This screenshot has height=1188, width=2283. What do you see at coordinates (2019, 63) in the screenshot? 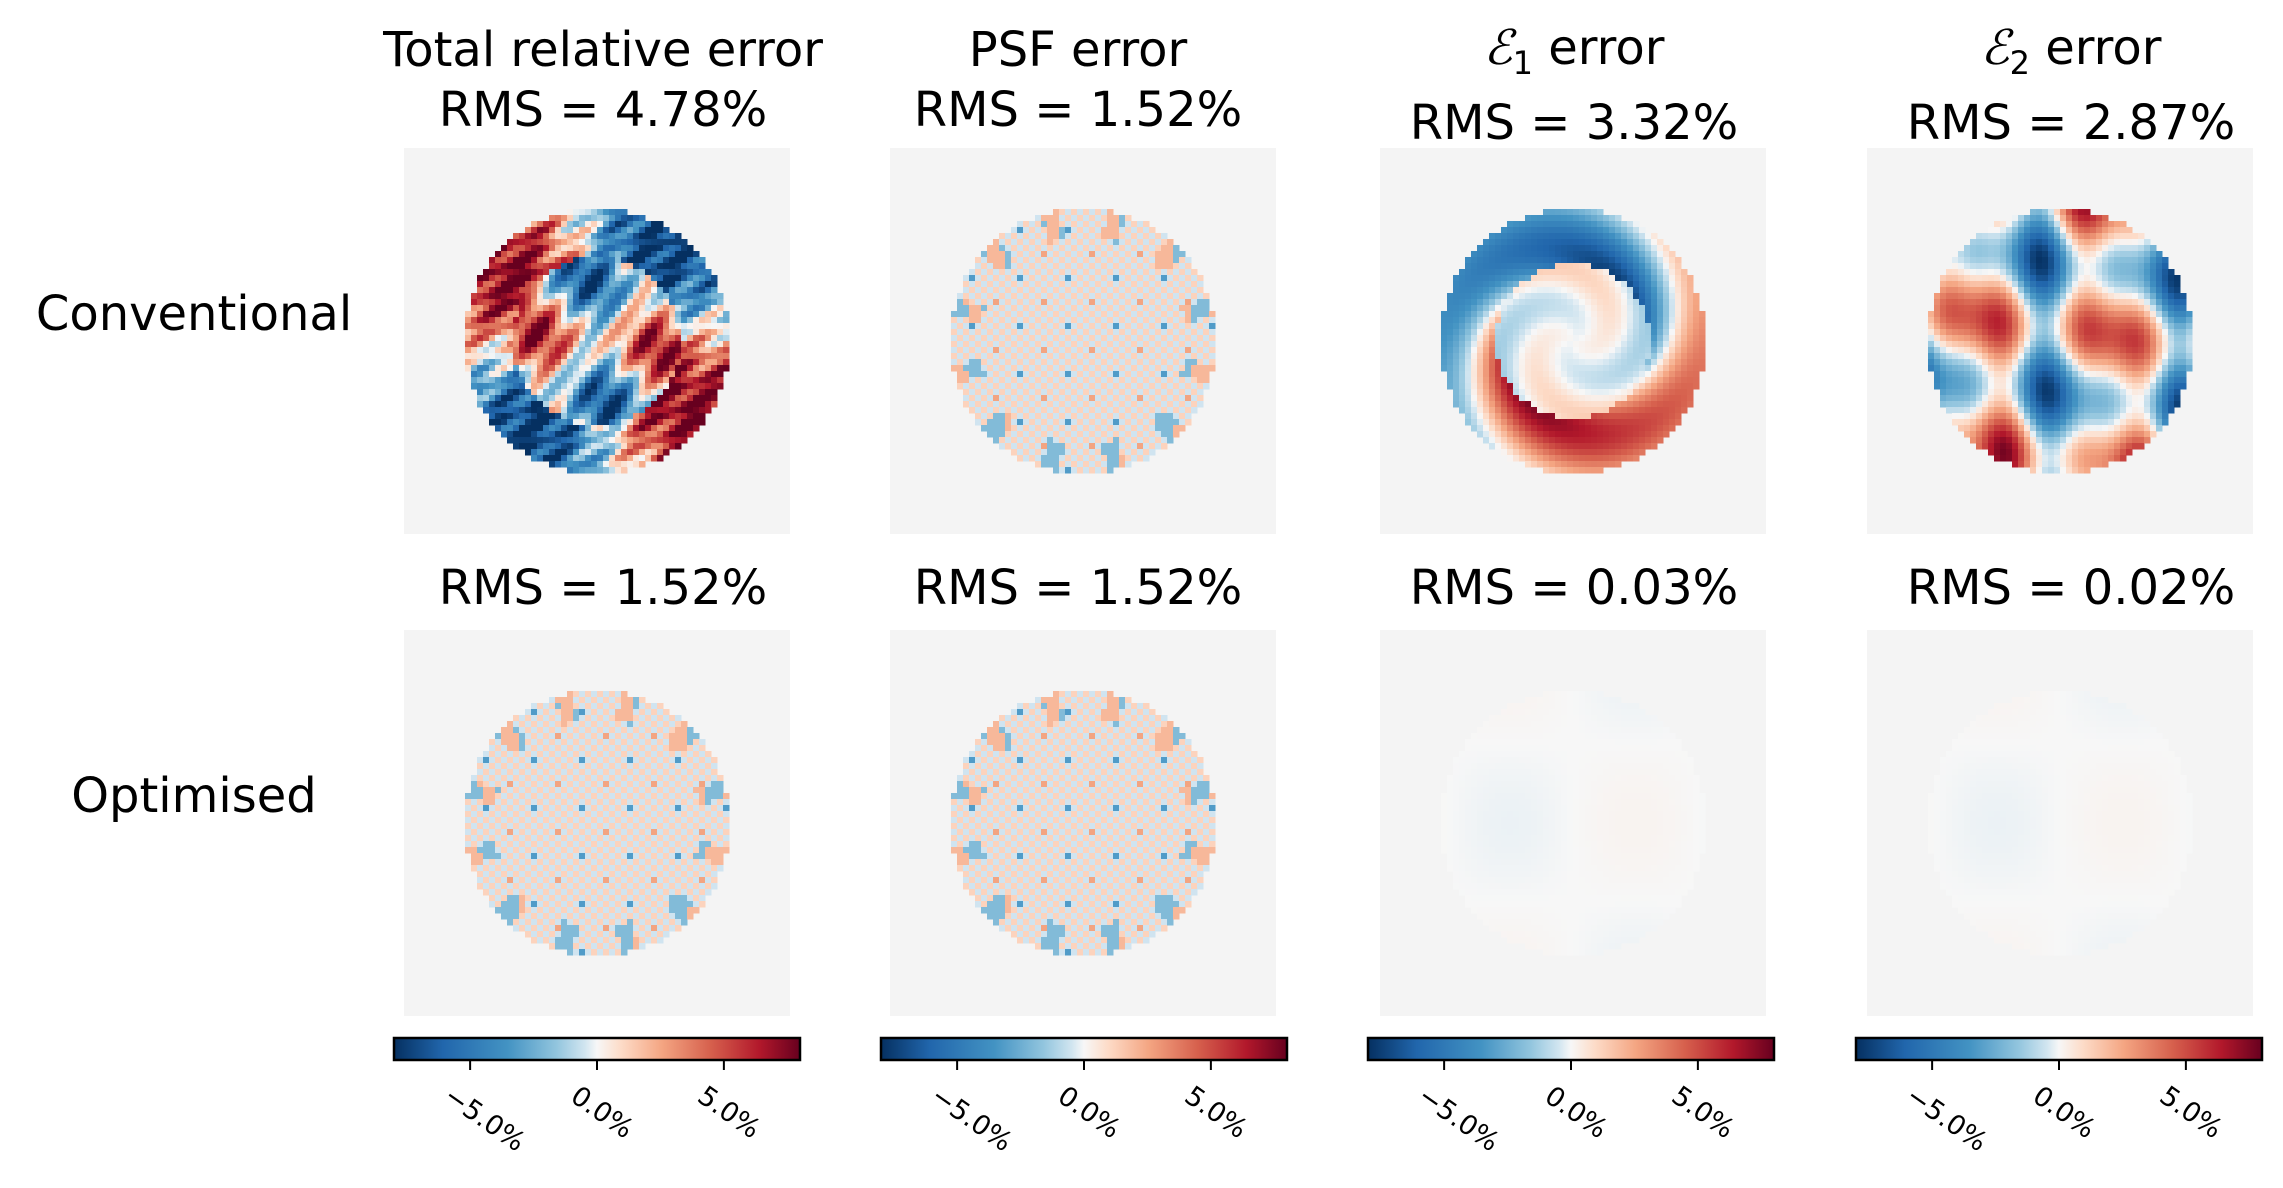
I see `subscript: 2` at bounding box center [2019, 63].